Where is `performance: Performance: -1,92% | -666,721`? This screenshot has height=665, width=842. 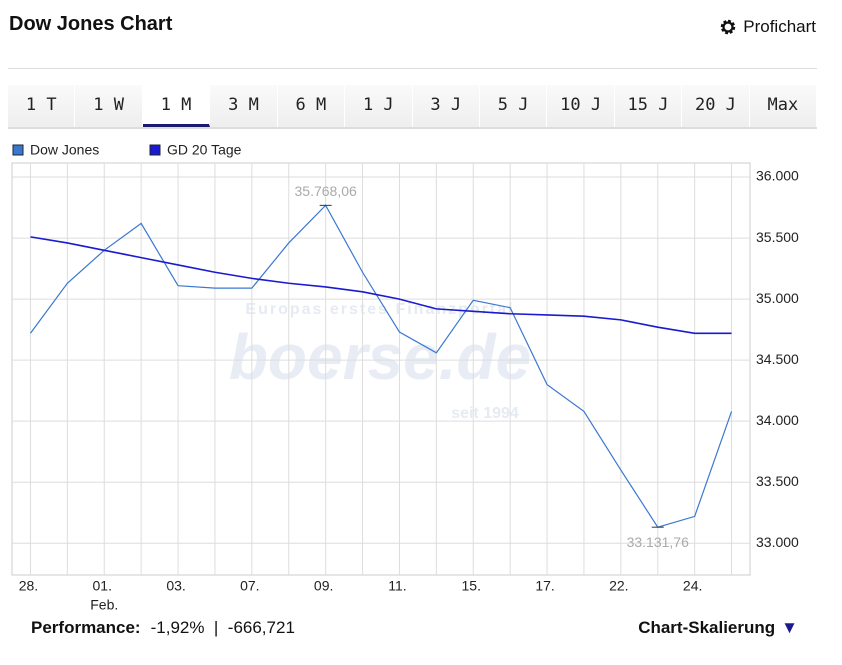
performance: Performance: -1,92% | -666,721 is located at coordinates (163, 628).